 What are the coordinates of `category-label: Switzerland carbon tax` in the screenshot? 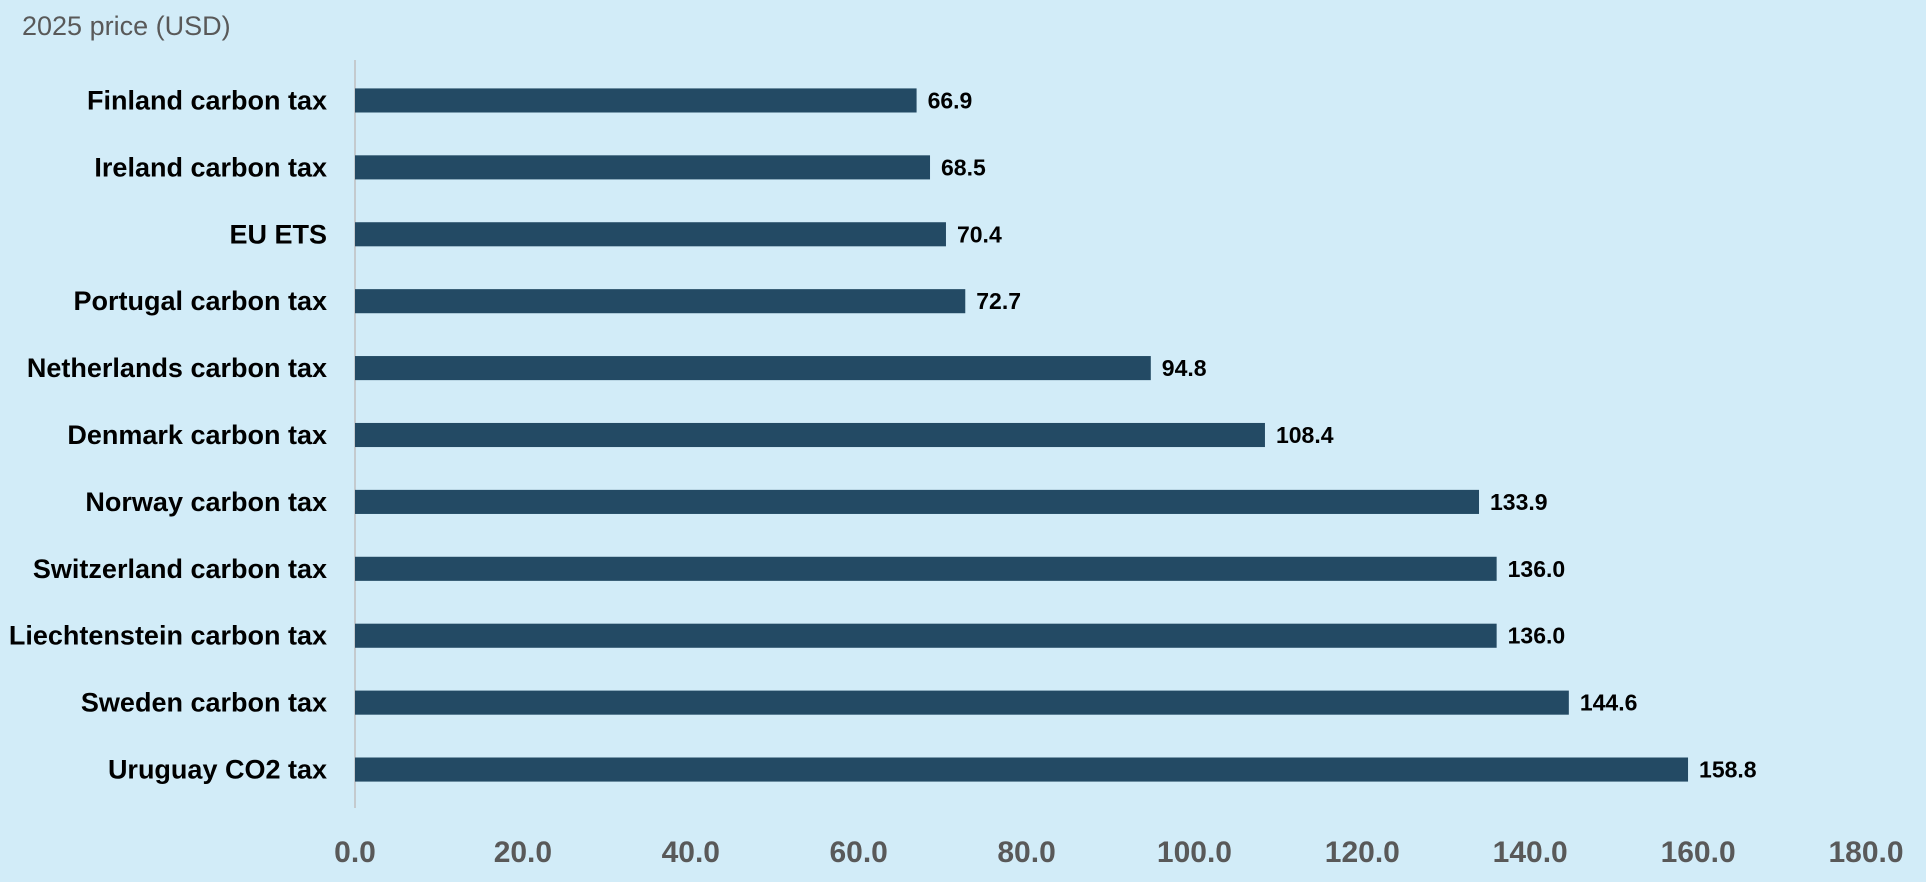 It's located at (180, 569).